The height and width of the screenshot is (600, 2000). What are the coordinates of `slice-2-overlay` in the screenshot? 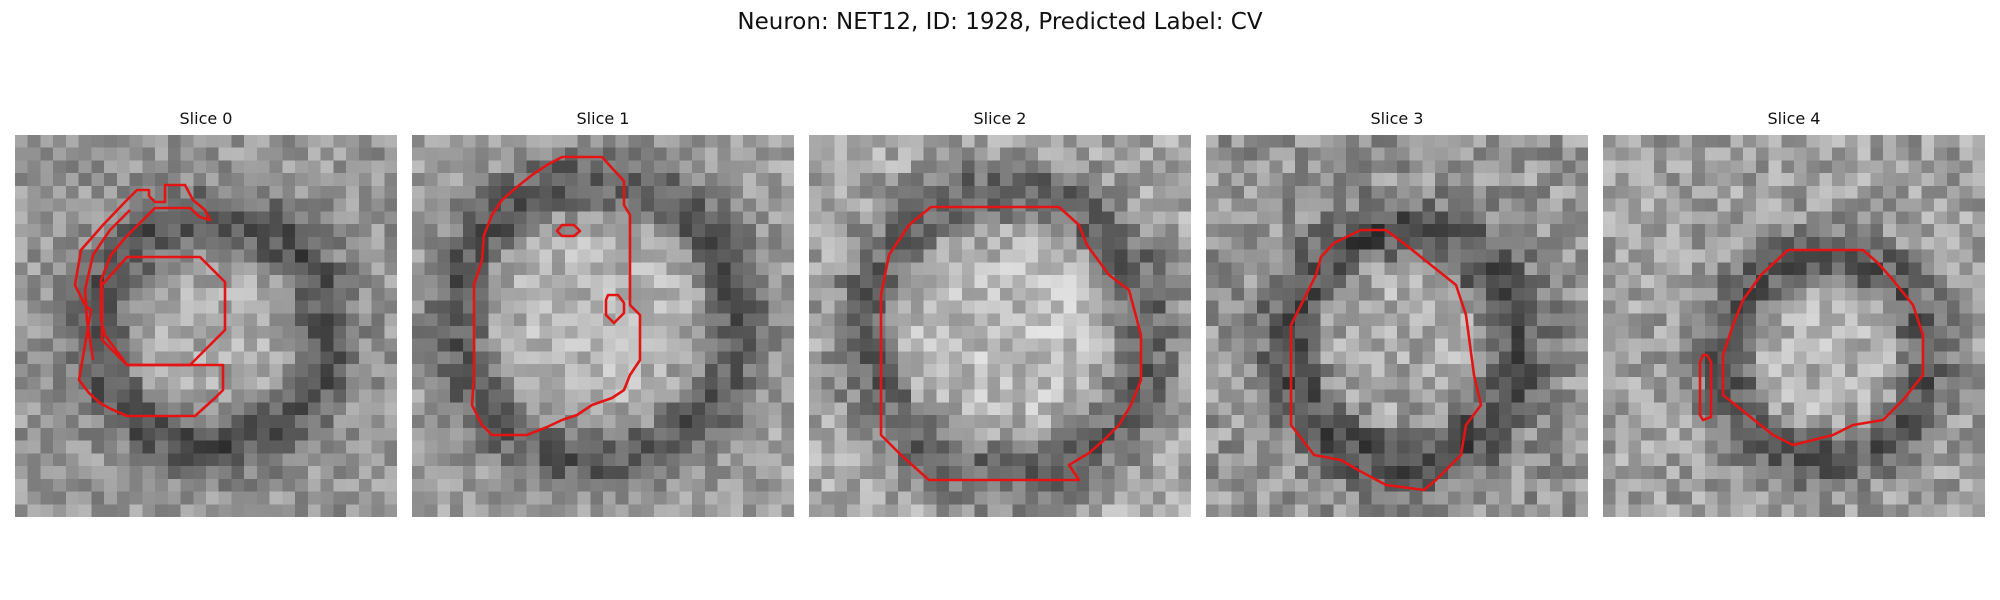 It's located at (1011, 343).